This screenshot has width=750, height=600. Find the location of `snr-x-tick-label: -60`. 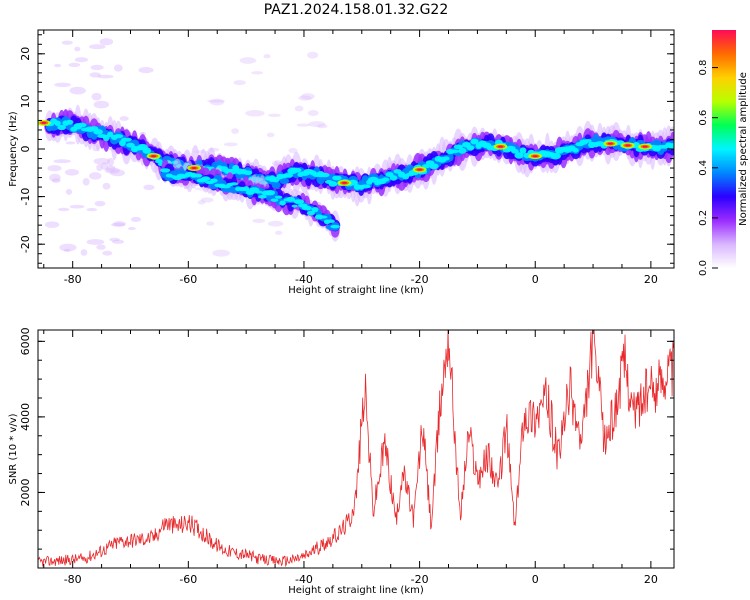

snr-x-tick-label: -60 is located at coordinates (188, 579).